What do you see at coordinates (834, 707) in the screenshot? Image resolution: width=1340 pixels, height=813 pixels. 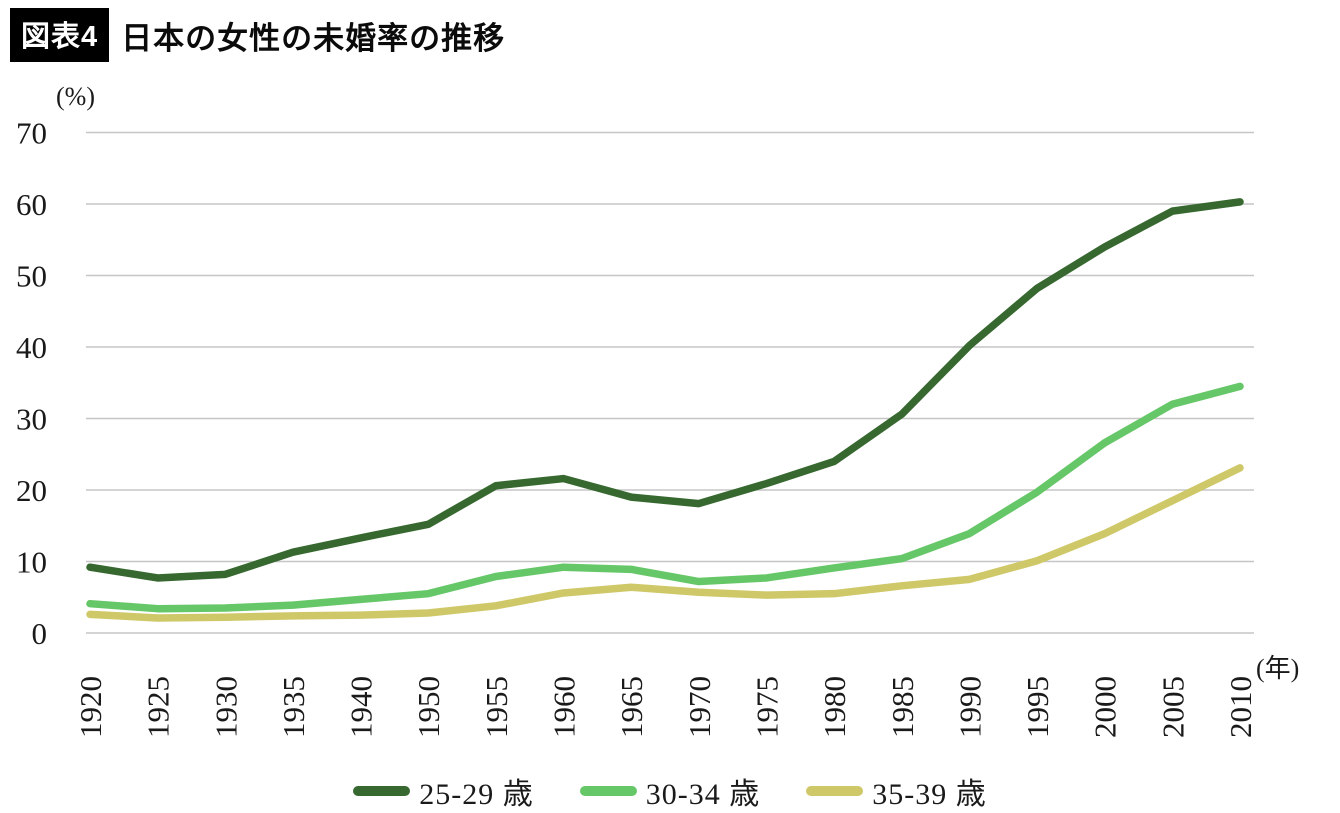 I see `x-axis-tick-label: 1980` at bounding box center [834, 707].